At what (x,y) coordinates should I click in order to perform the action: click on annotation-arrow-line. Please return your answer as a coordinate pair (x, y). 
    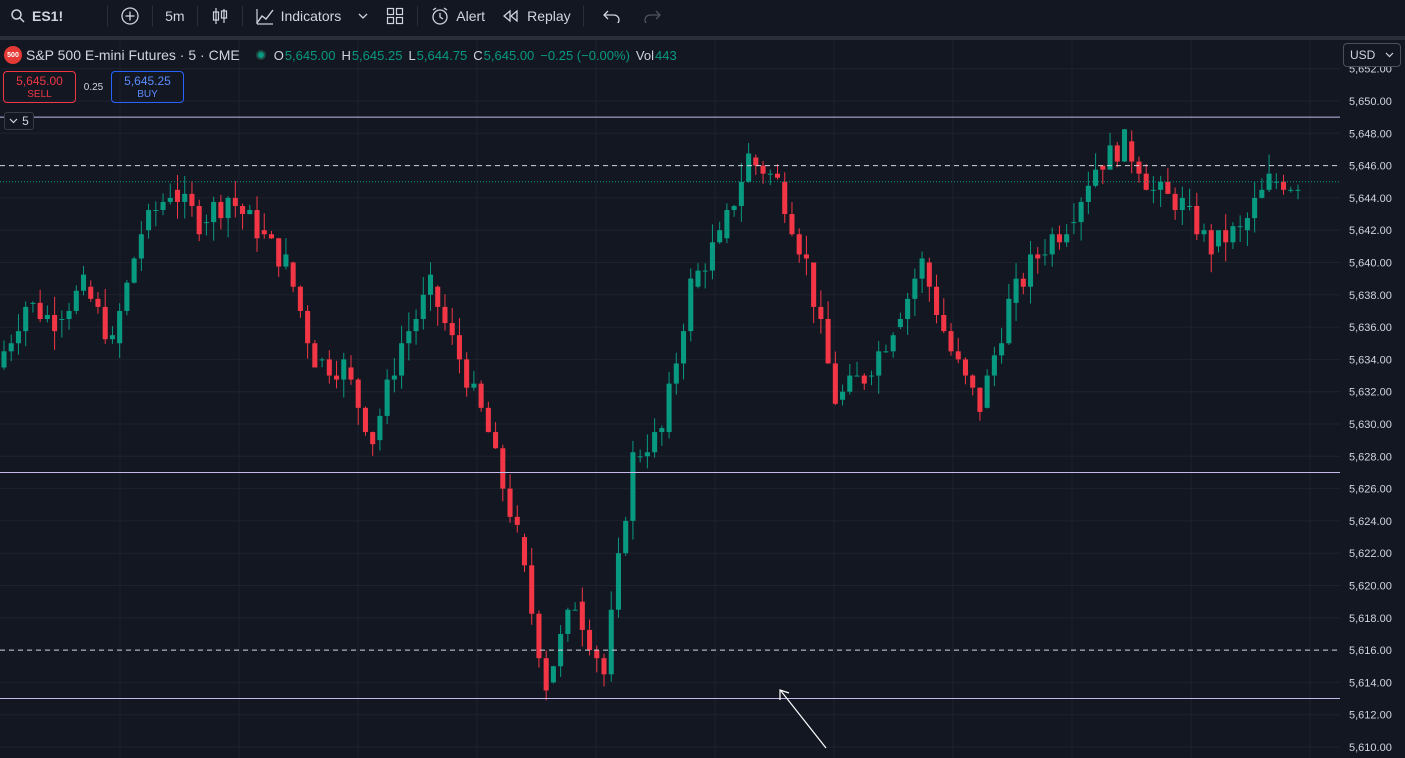
    Looking at the image, I should click on (803, 719).